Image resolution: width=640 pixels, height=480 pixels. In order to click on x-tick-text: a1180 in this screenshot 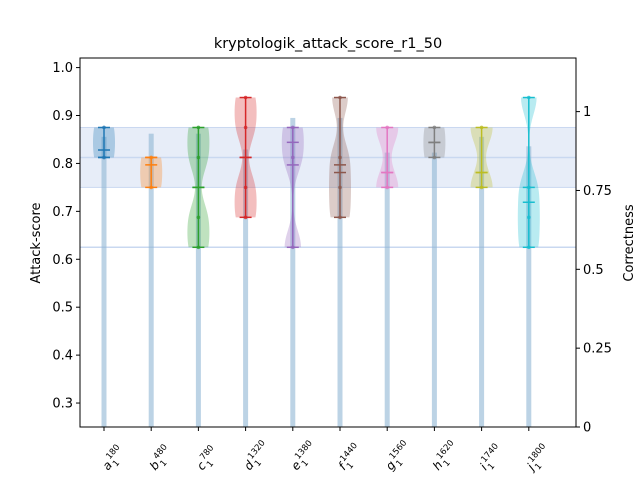, I will do `click(114, 459)`.